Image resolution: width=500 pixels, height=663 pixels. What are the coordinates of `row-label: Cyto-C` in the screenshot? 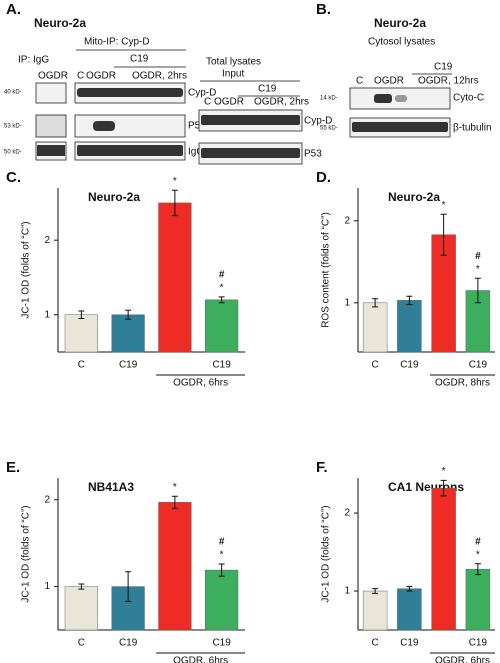 It's located at (468, 98).